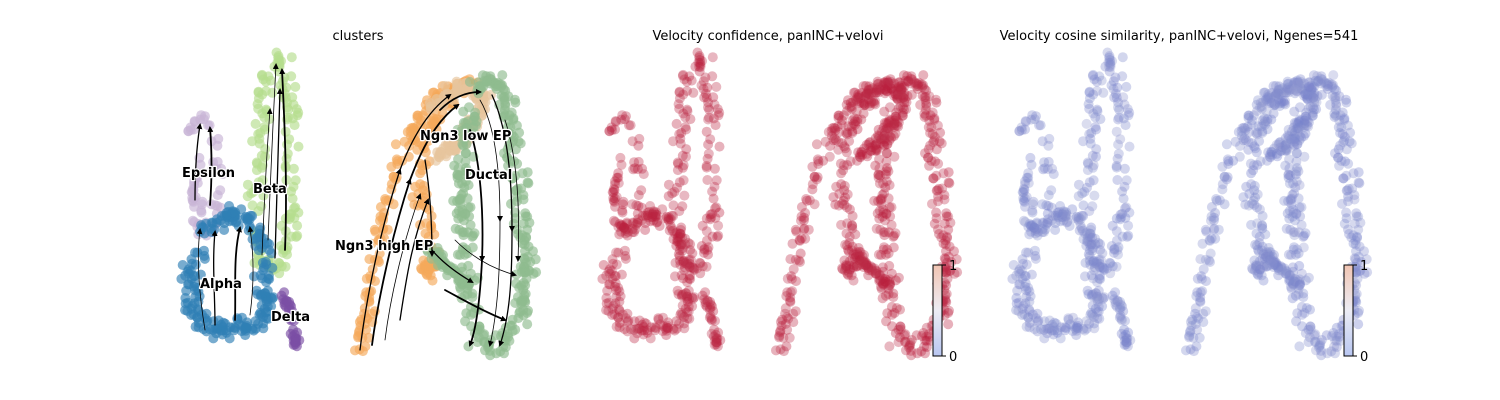  What do you see at coordinates (208, 173) in the screenshot?
I see `label-epsilon: Epsilon` at bounding box center [208, 173].